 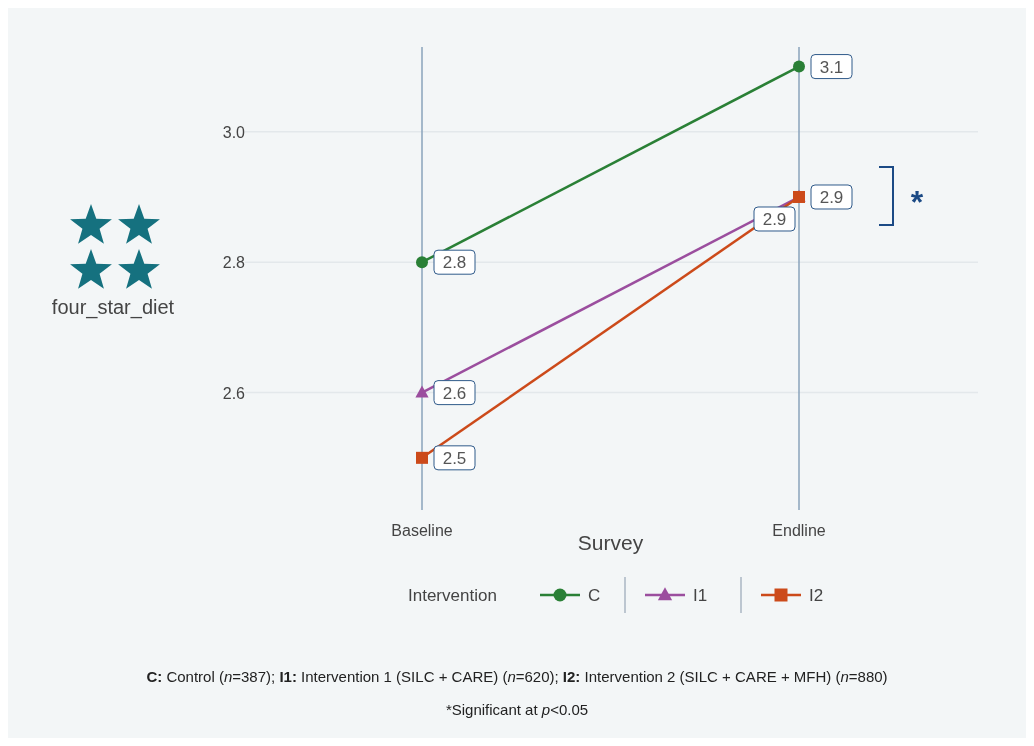 What do you see at coordinates (700, 595) in the screenshot?
I see `legend-label: I1` at bounding box center [700, 595].